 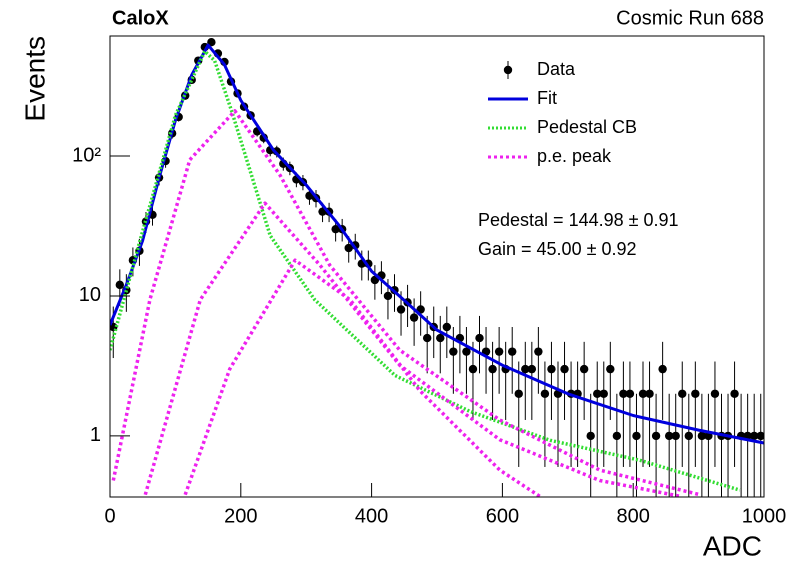 What do you see at coordinates (633, 516) in the screenshot?
I see `x-tick-label: 800` at bounding box center [633, 516].